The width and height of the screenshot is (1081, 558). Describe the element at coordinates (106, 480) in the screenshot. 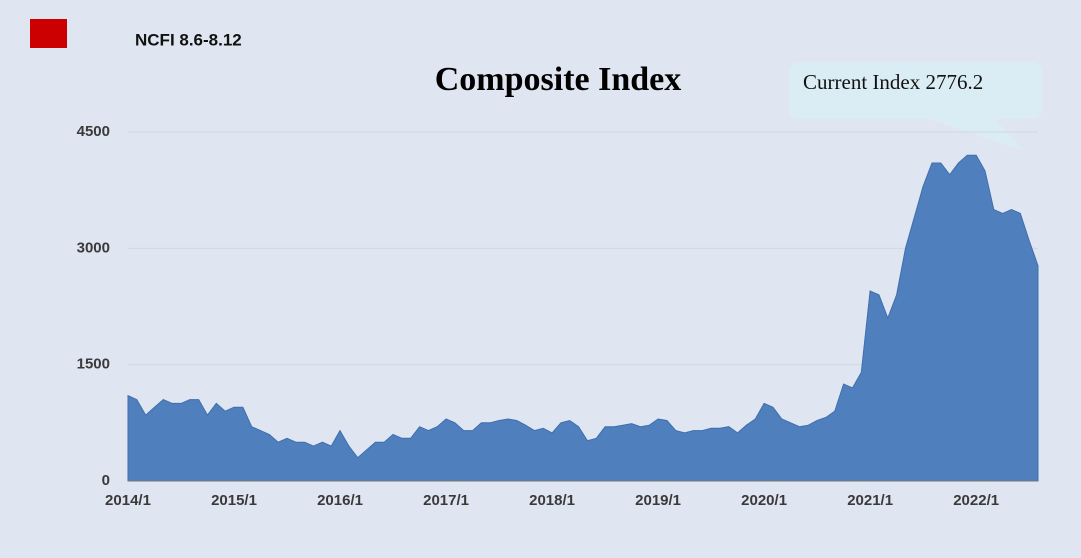

I see `y-tick-label: 0` at that location.